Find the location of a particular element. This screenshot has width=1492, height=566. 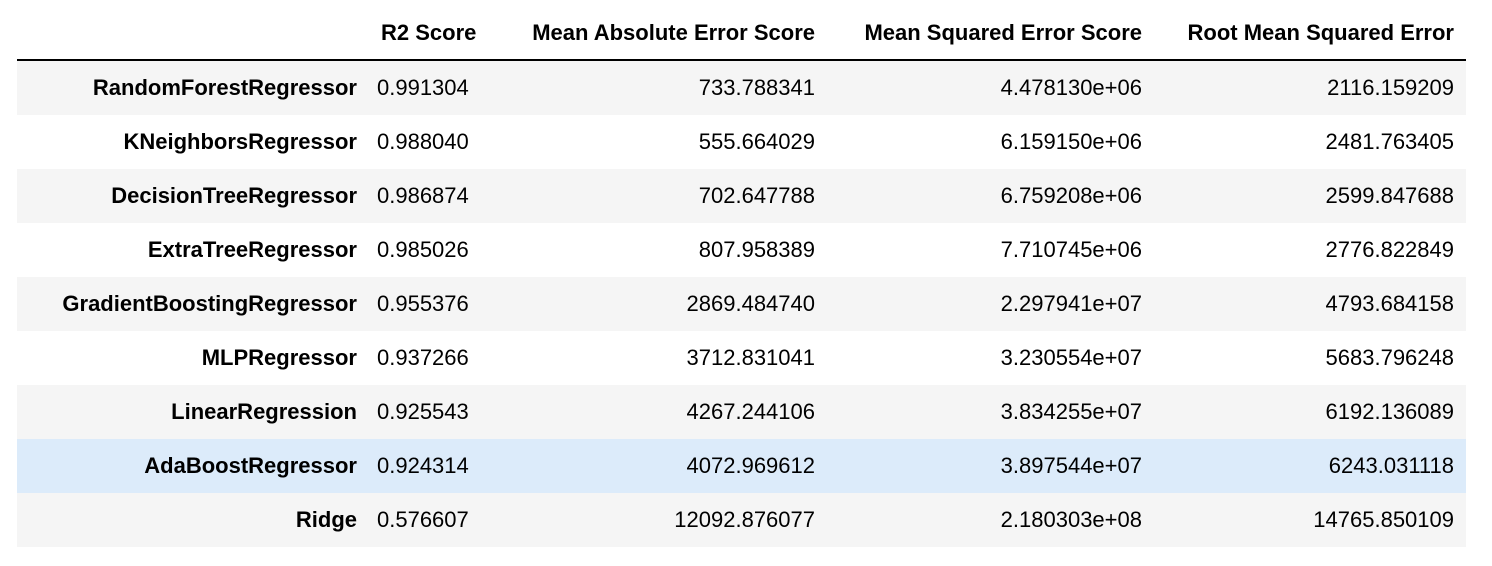

cell-r2-score: 0.924314 is located at coordinates (423, 465).